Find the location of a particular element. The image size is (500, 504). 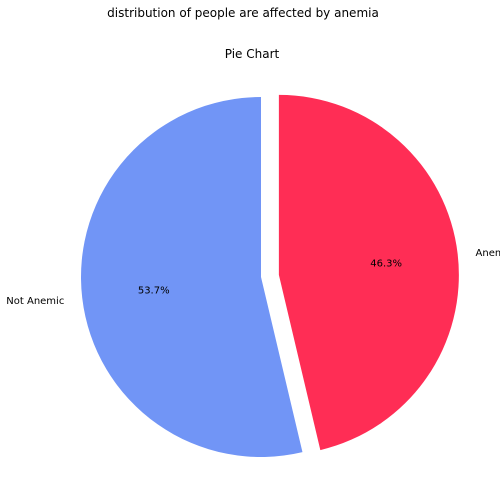

pie-labels: 46.3% Anemic 53.7% Not Anemic is located at coordinates (253, 277).